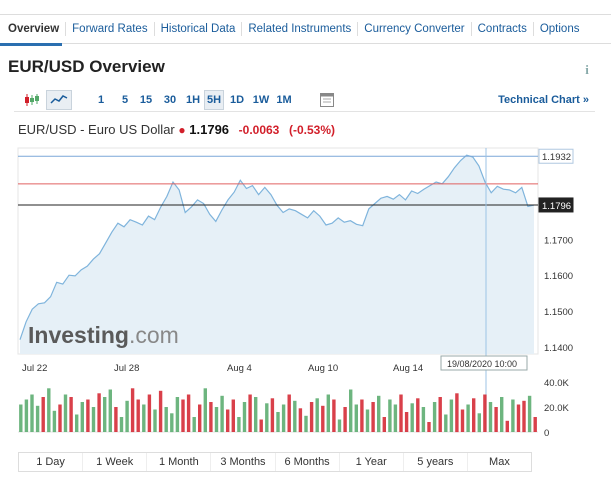 The image size is (611, 500). I want to click on interval-30: 30, so click(170, 100).